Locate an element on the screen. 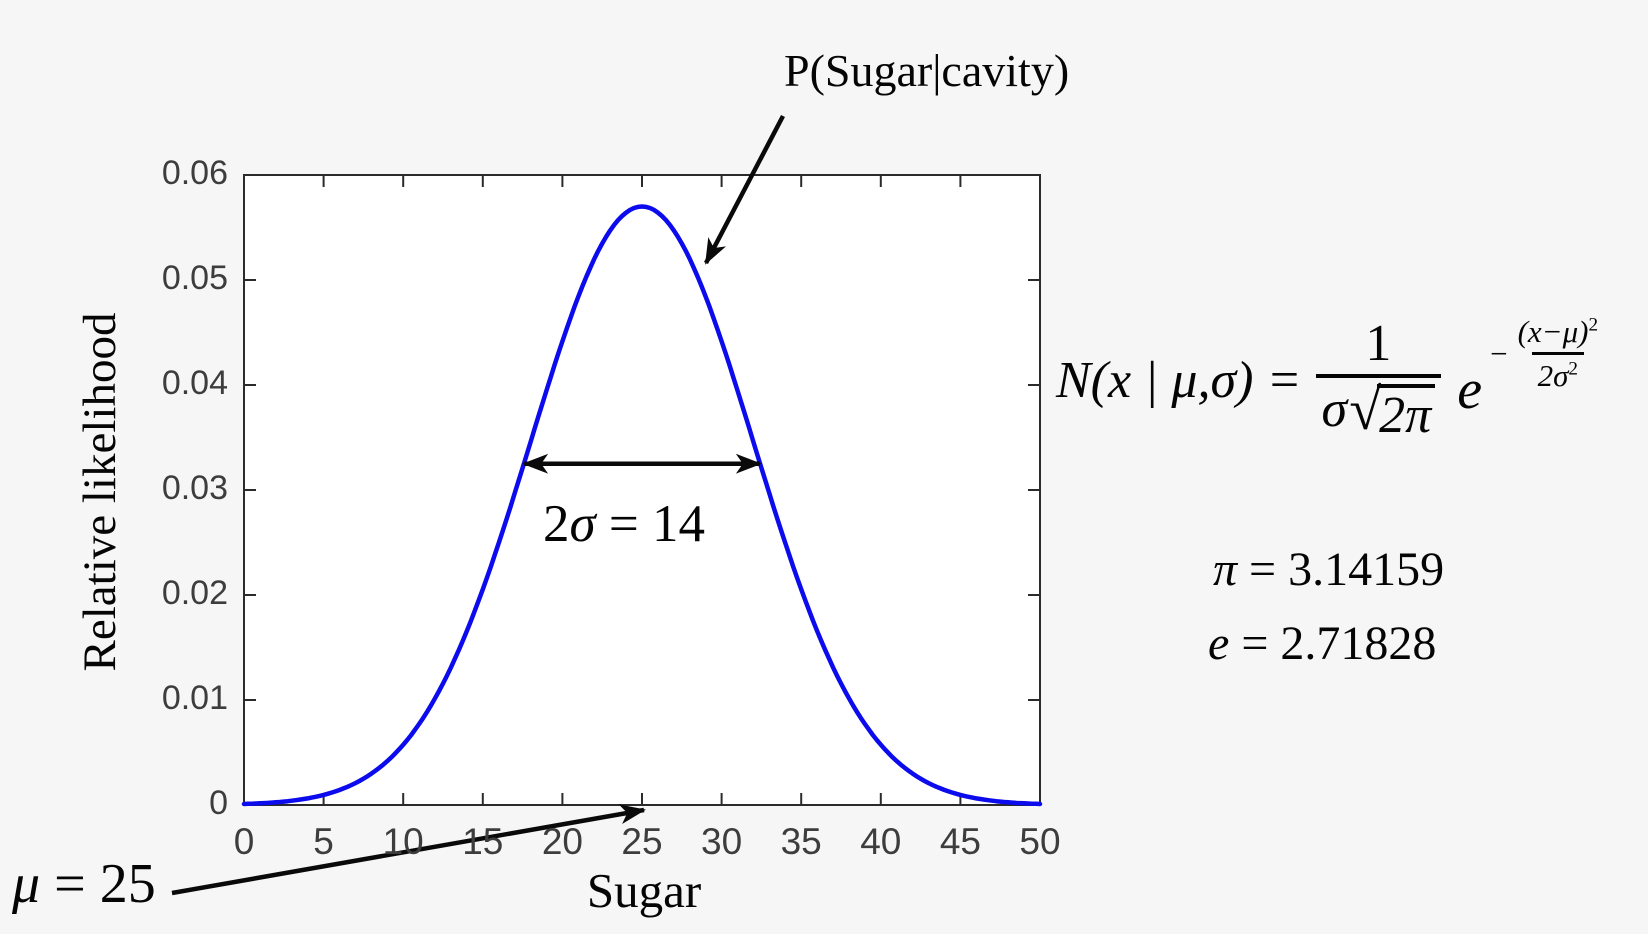 This screenshot has height=934, width=1648. exponent-denominator: 2σ2 is located at coordinates (1558, 373).